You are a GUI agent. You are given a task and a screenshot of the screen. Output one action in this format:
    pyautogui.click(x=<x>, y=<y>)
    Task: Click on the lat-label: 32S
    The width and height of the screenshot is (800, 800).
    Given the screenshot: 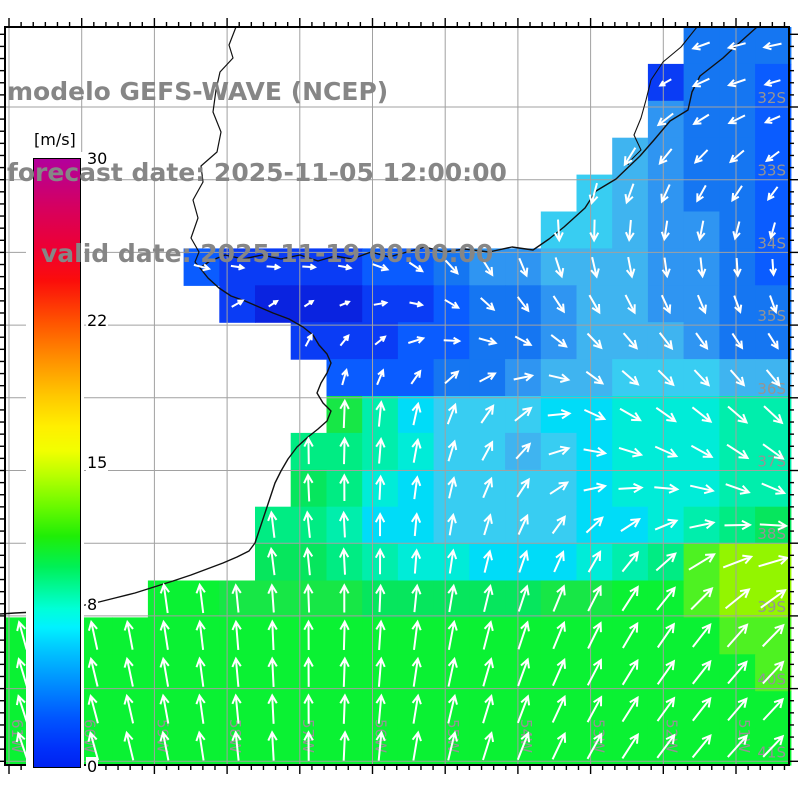 What is the action you would take?
    pyautogui.click(x=771, y=98)
    